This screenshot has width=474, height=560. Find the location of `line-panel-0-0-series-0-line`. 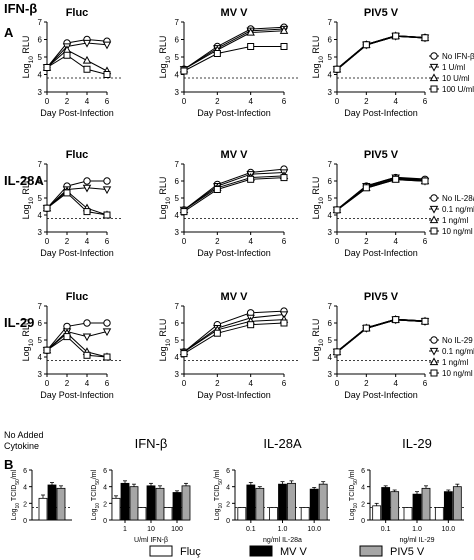

line-panel-0-0-series-0-line is located at coordinates (77, 53).